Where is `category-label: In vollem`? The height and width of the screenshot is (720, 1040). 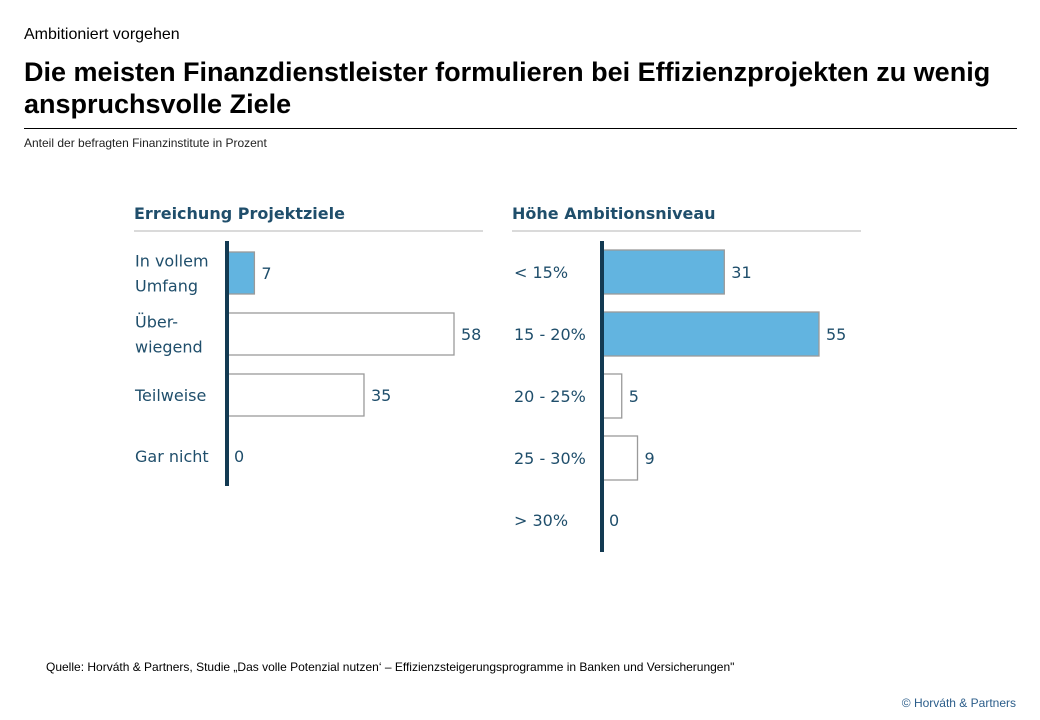
category-label: In vollem is located at coordinates (172, 261).